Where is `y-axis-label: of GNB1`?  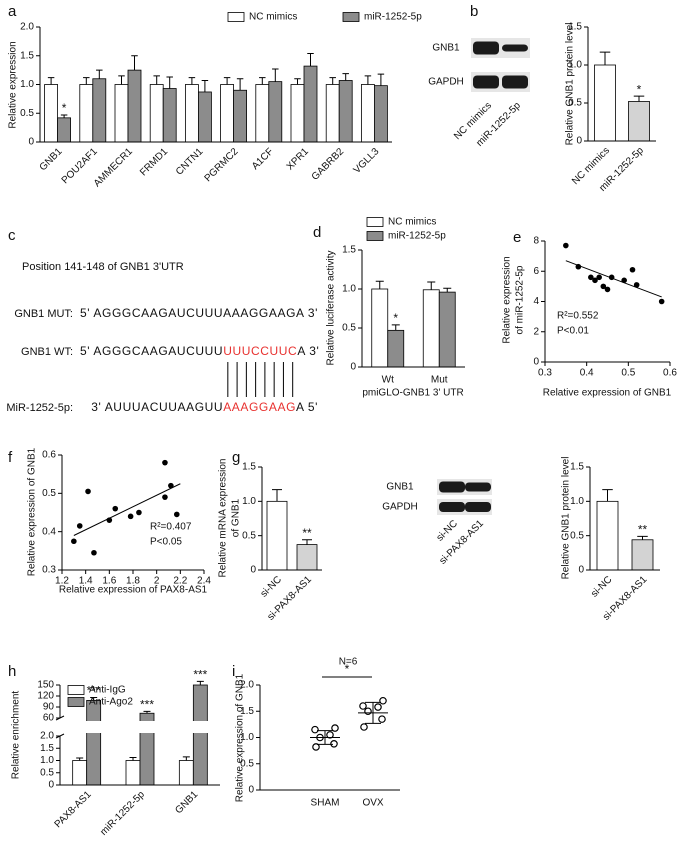
y-axis-label: of GNB1 is located at coordinates (236, 517).